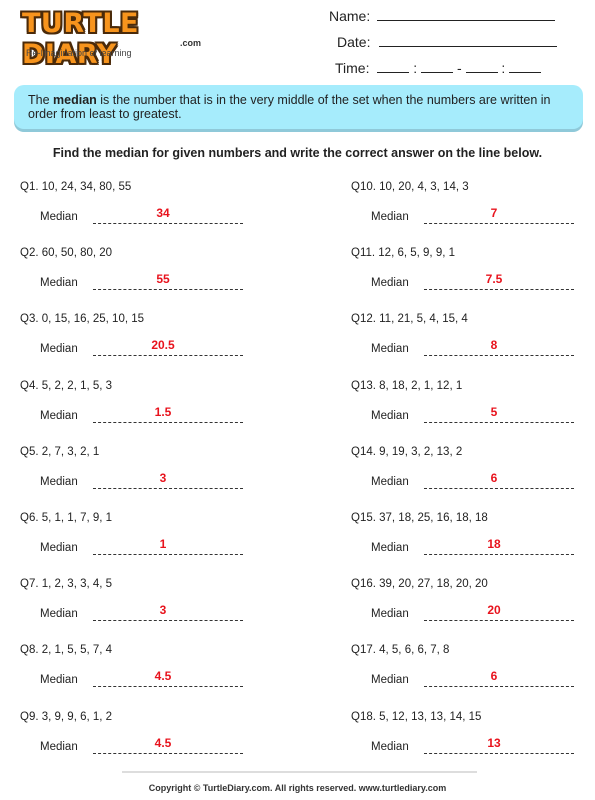 The height and width of the screenshot is (800, 595). Describe the element at coordinates (415, 68) in the screenshot. I see `time-colon-1: :` at that location.